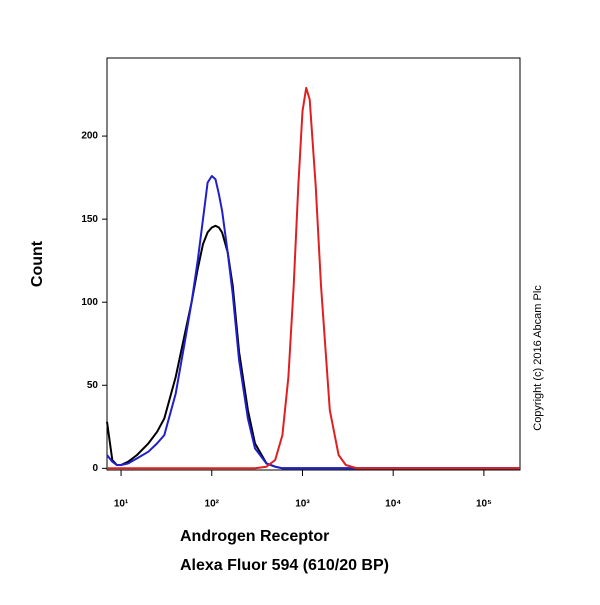 This screenshot has width=600, height=605. Describe the element at coordinates (89, 136) in the screenshot. I see `y-tick-label: 200` at that location.